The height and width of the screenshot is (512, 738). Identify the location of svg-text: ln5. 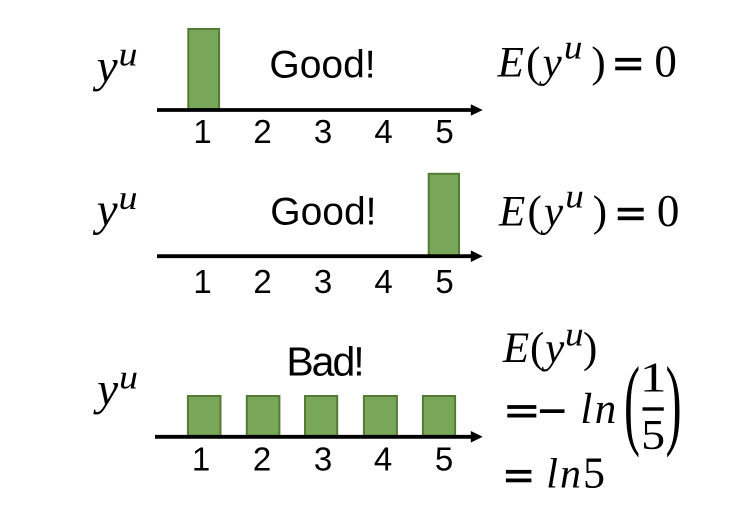
(576, 473).